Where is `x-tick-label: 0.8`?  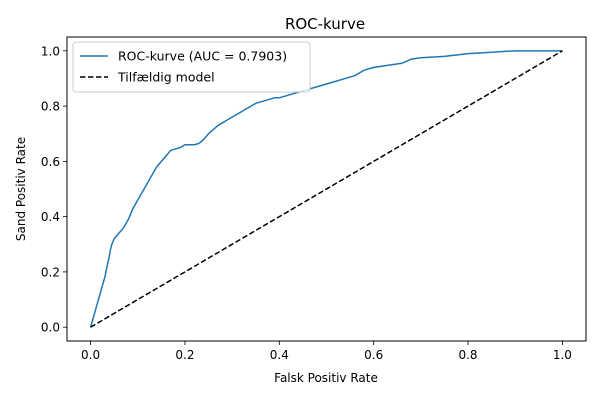 x-tick-label: 0.8 is located at coordinates (467, 355).